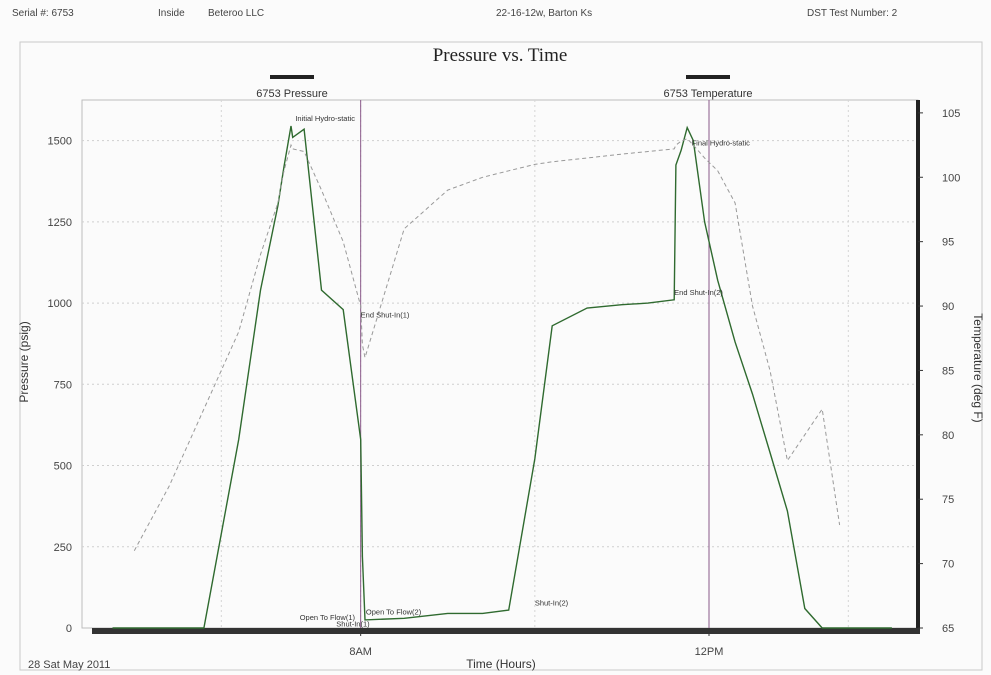  What do you see at coordinates (60, 304) in the screenshot?
I see `y-tick-label: 1000` at bounding box center [60, 304].